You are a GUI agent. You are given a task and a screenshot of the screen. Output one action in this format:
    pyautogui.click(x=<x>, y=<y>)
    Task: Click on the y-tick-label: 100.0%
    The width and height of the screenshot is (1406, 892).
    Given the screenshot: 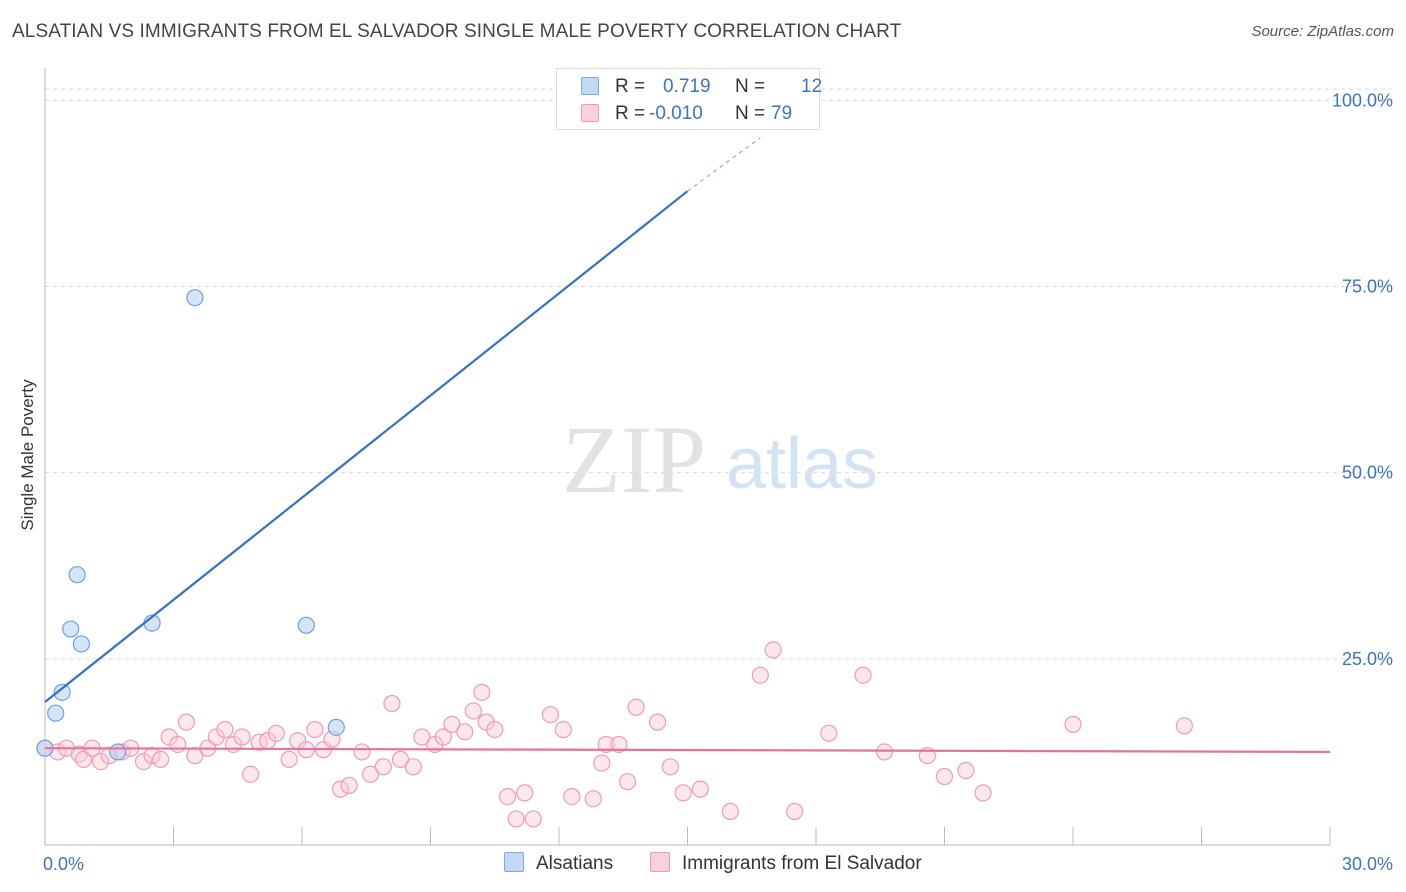 What is the action you would take?
    pyautogui.click(x=1362, y=100)
    